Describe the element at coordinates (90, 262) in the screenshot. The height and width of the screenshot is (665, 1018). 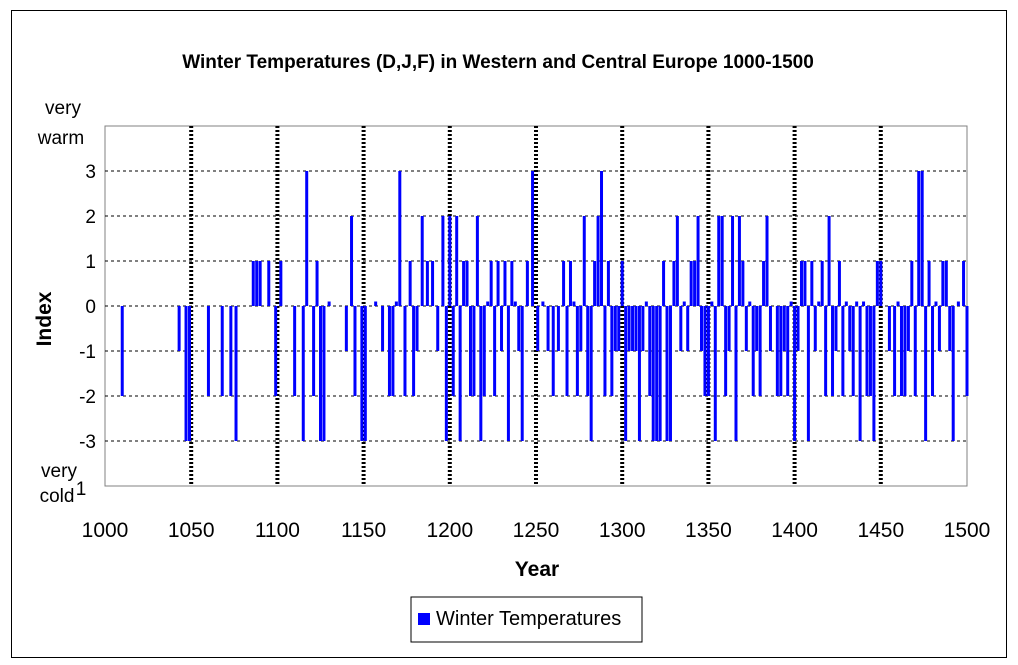
I see `y-tick-label: 1` at that location.